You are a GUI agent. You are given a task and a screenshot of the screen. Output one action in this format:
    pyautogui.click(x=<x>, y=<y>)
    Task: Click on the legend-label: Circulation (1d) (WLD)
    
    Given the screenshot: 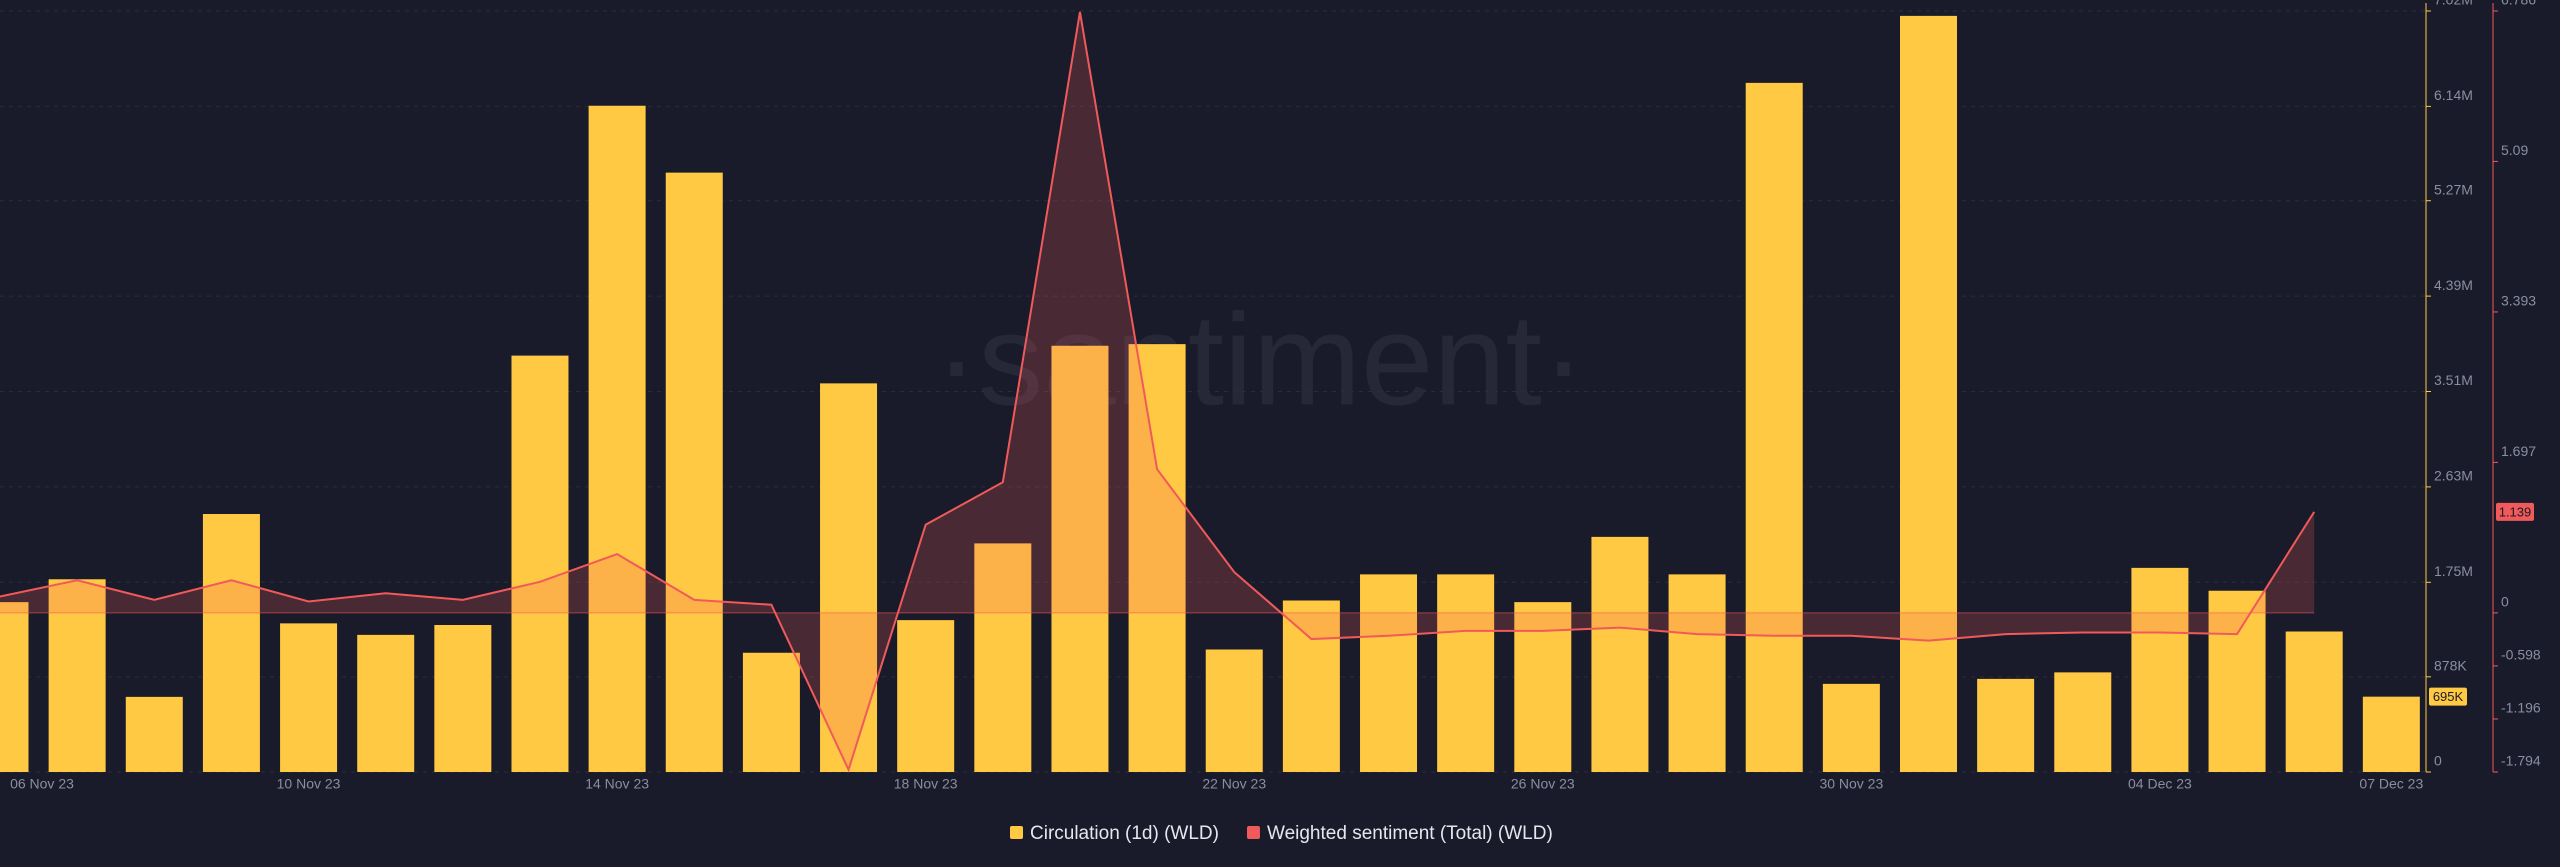 What is the action you would take?
    pyautogui.click(x=1124, y=833)
    